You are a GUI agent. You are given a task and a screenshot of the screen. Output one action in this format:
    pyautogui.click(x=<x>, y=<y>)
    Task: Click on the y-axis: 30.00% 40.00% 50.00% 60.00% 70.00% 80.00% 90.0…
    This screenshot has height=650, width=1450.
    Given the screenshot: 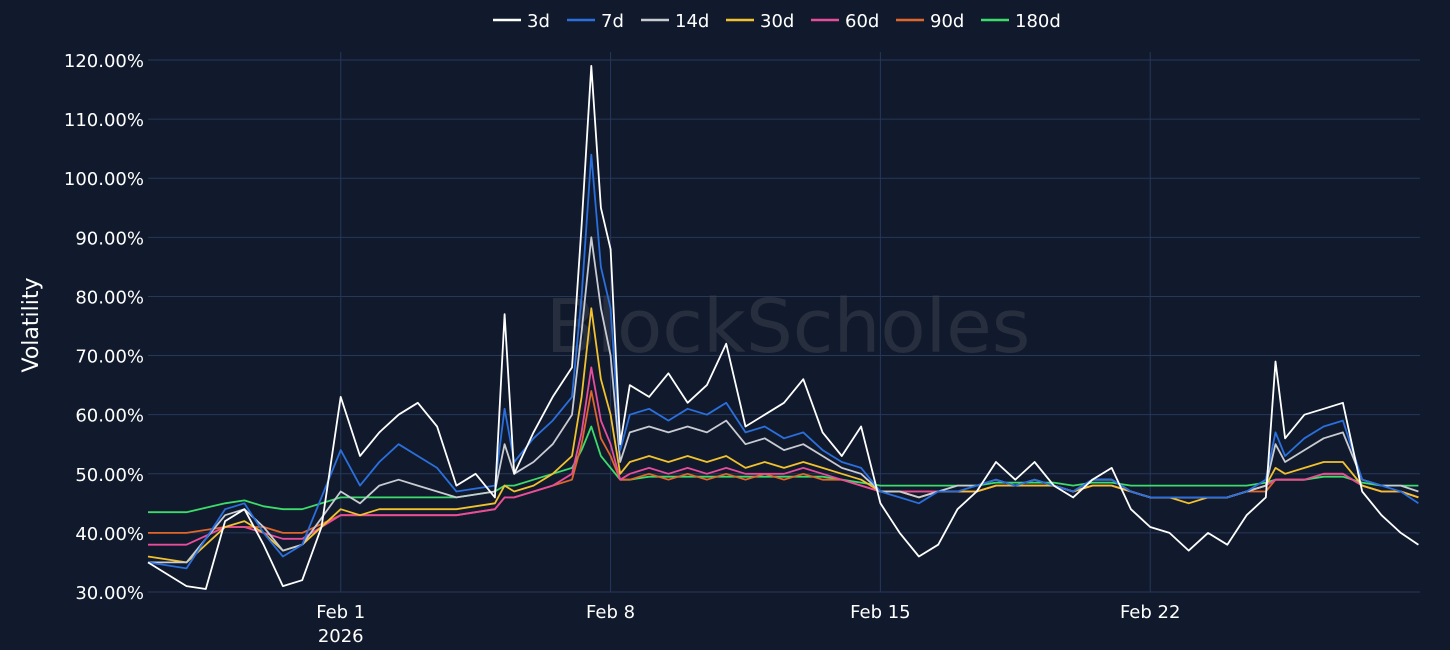 What is the action you would take?
    pyautogui.click(x=104, y=327)
    